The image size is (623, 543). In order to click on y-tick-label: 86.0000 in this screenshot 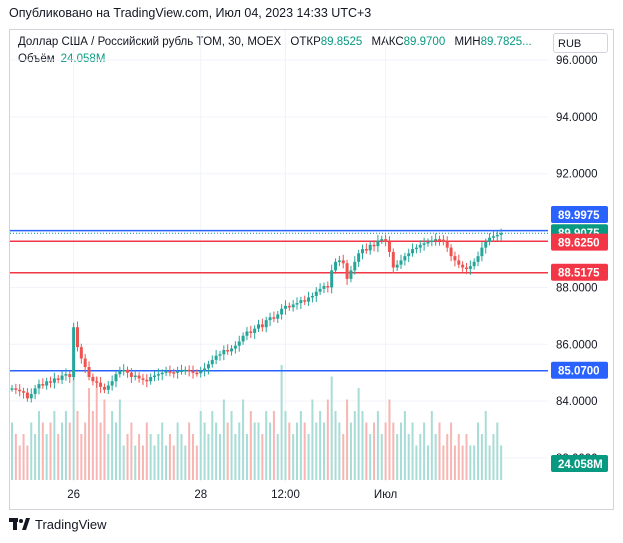, I will do `click(577, 345)`.